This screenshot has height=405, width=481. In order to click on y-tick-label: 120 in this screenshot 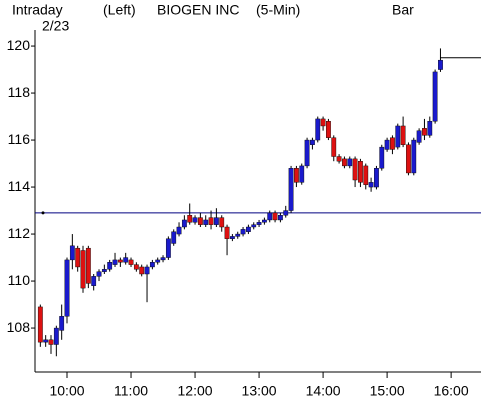, I will do `click(19, 45)`.